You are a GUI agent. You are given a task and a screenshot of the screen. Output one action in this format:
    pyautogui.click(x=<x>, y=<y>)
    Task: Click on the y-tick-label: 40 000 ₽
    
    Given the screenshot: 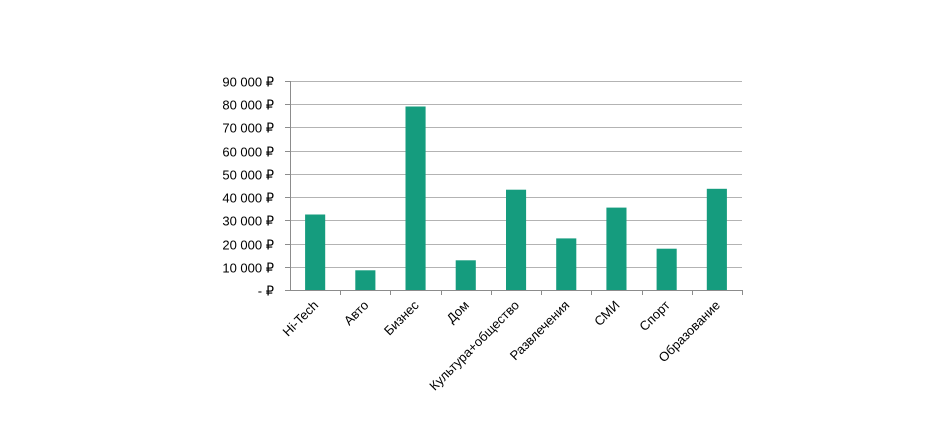 What is the action you would take?
    pyautogui.click(x=248, y=198)
    